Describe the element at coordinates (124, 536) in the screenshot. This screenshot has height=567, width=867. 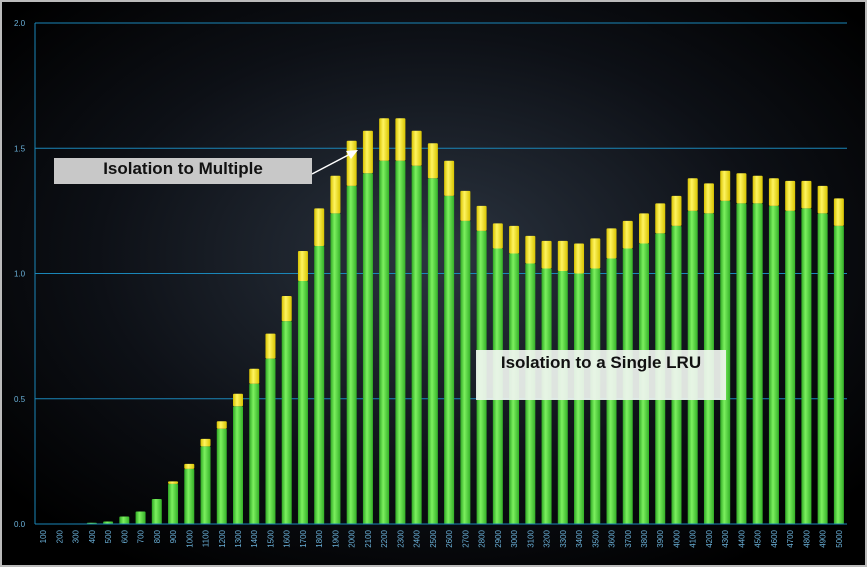
I see `x-tick-label: 600` at that location.